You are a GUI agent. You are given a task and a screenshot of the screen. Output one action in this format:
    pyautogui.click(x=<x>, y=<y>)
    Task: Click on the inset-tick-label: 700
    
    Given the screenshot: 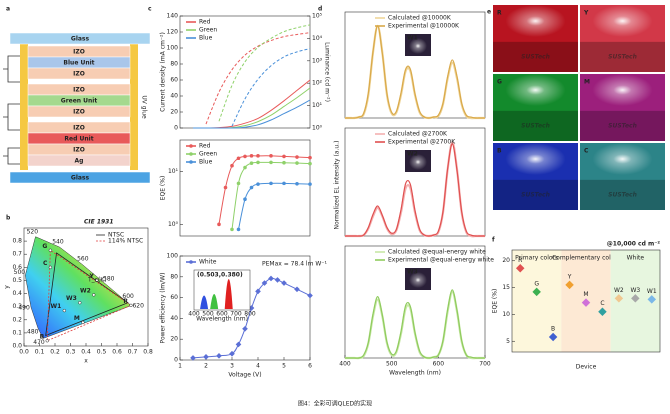 What is the action you would take?
    pyautogui.click(x=236, y=314)
    